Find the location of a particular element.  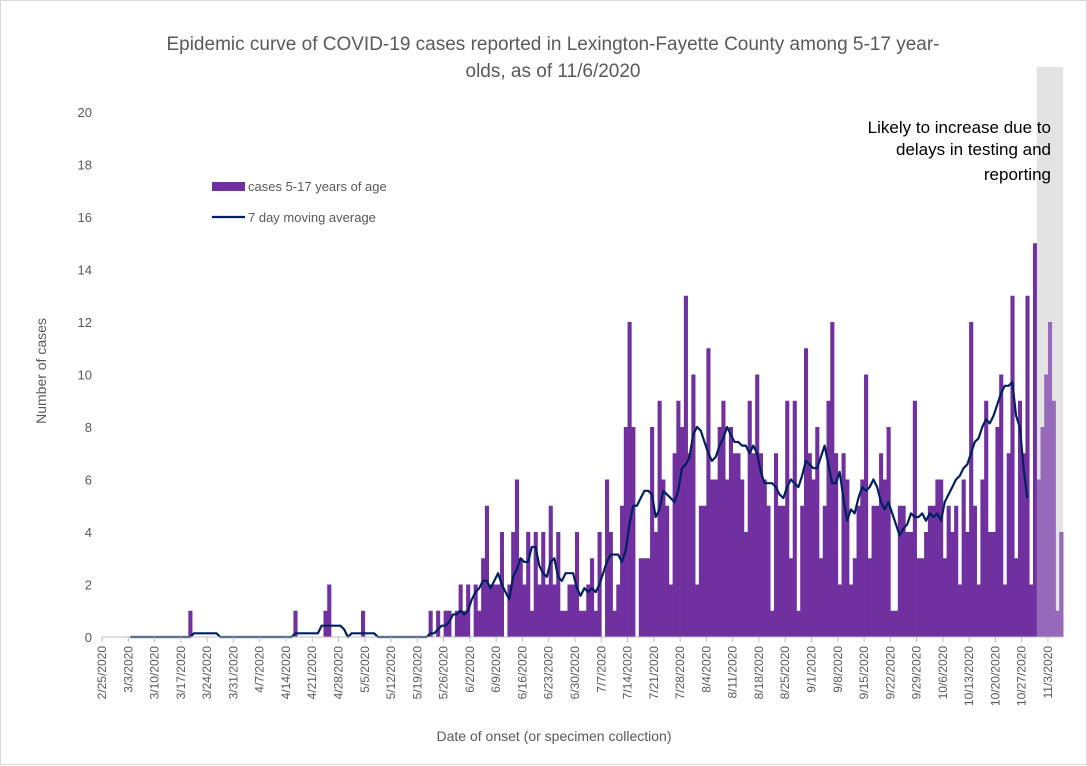

y-tick-label: 12 is located at coordinates (85, 322).